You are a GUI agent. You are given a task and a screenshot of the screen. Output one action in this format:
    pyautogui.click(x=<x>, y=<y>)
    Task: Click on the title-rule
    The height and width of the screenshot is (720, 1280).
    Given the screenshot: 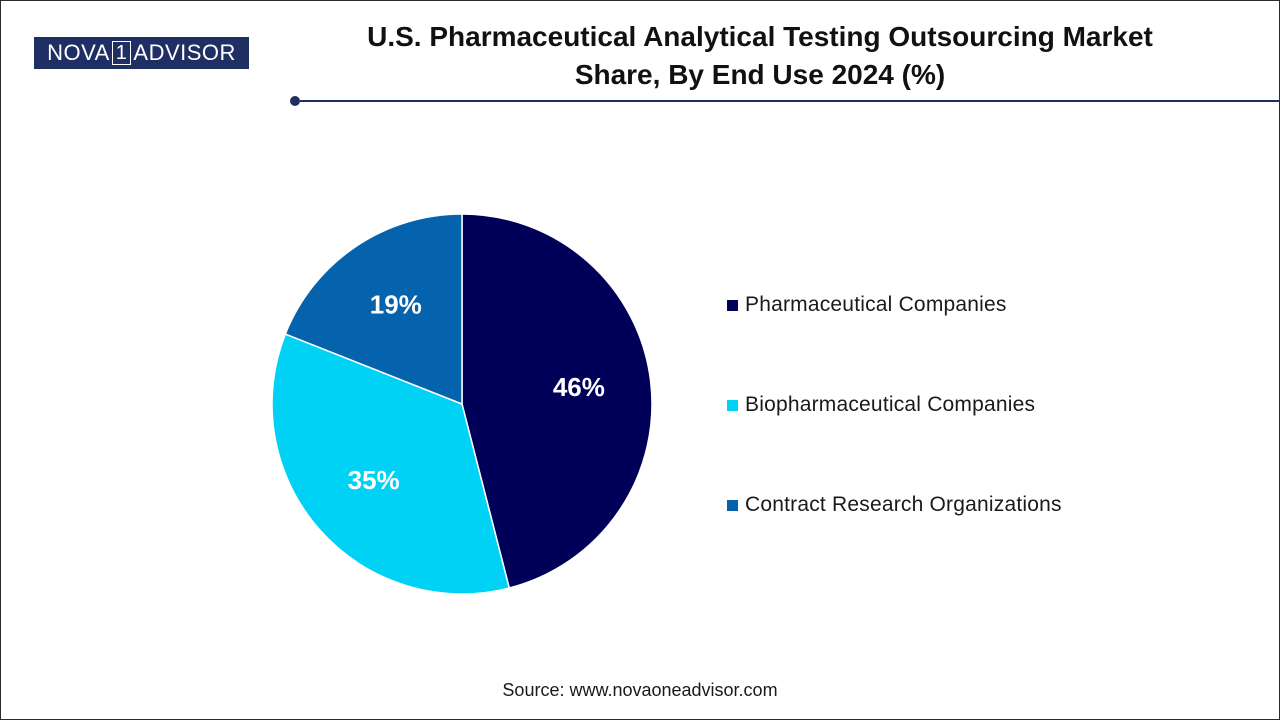 What is the action you would take?
    pyautogui.click(x=790, y=101)
    